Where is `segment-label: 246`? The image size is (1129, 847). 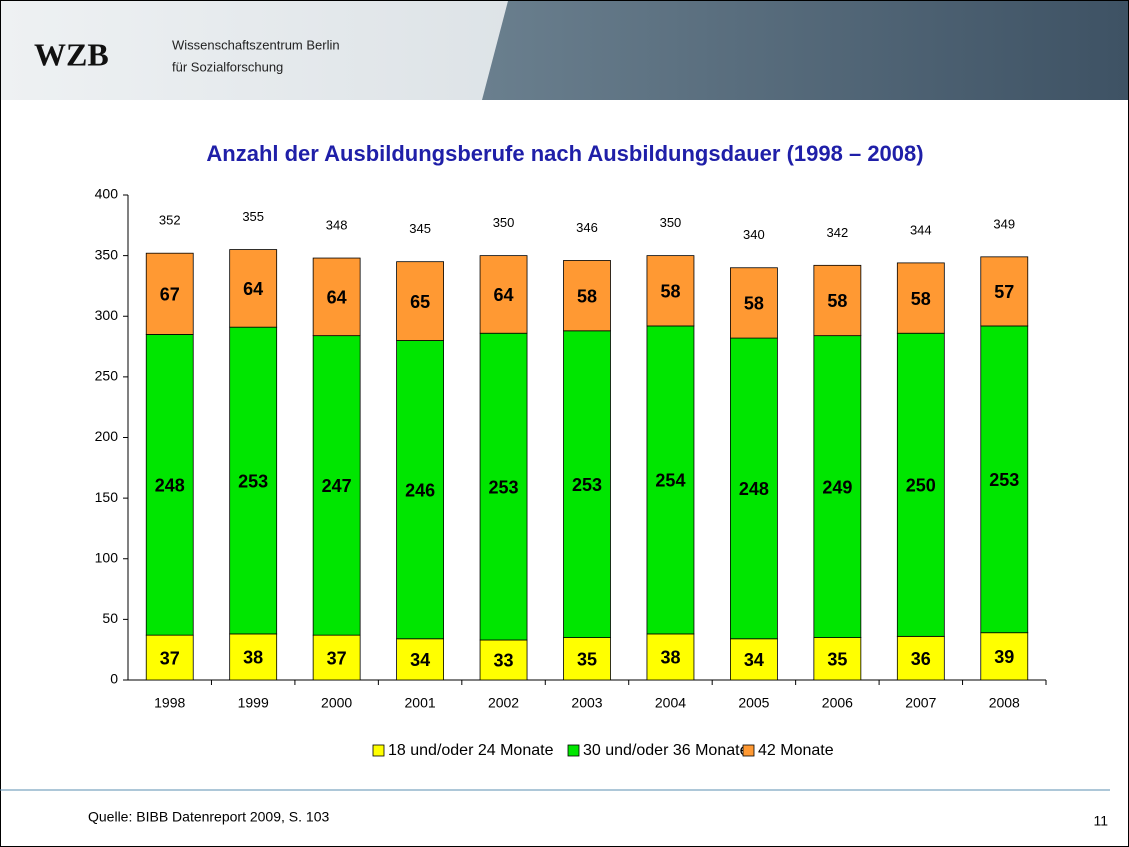
segment-label: 246 is located at coordinates (420, 490).